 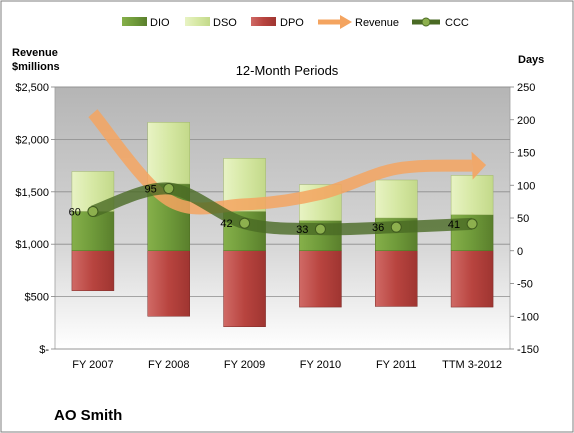 What do you see at coordinates (263, 21) in the screenshot?
I see `legend-swatch-dpo` at bounding box center [263, 21].